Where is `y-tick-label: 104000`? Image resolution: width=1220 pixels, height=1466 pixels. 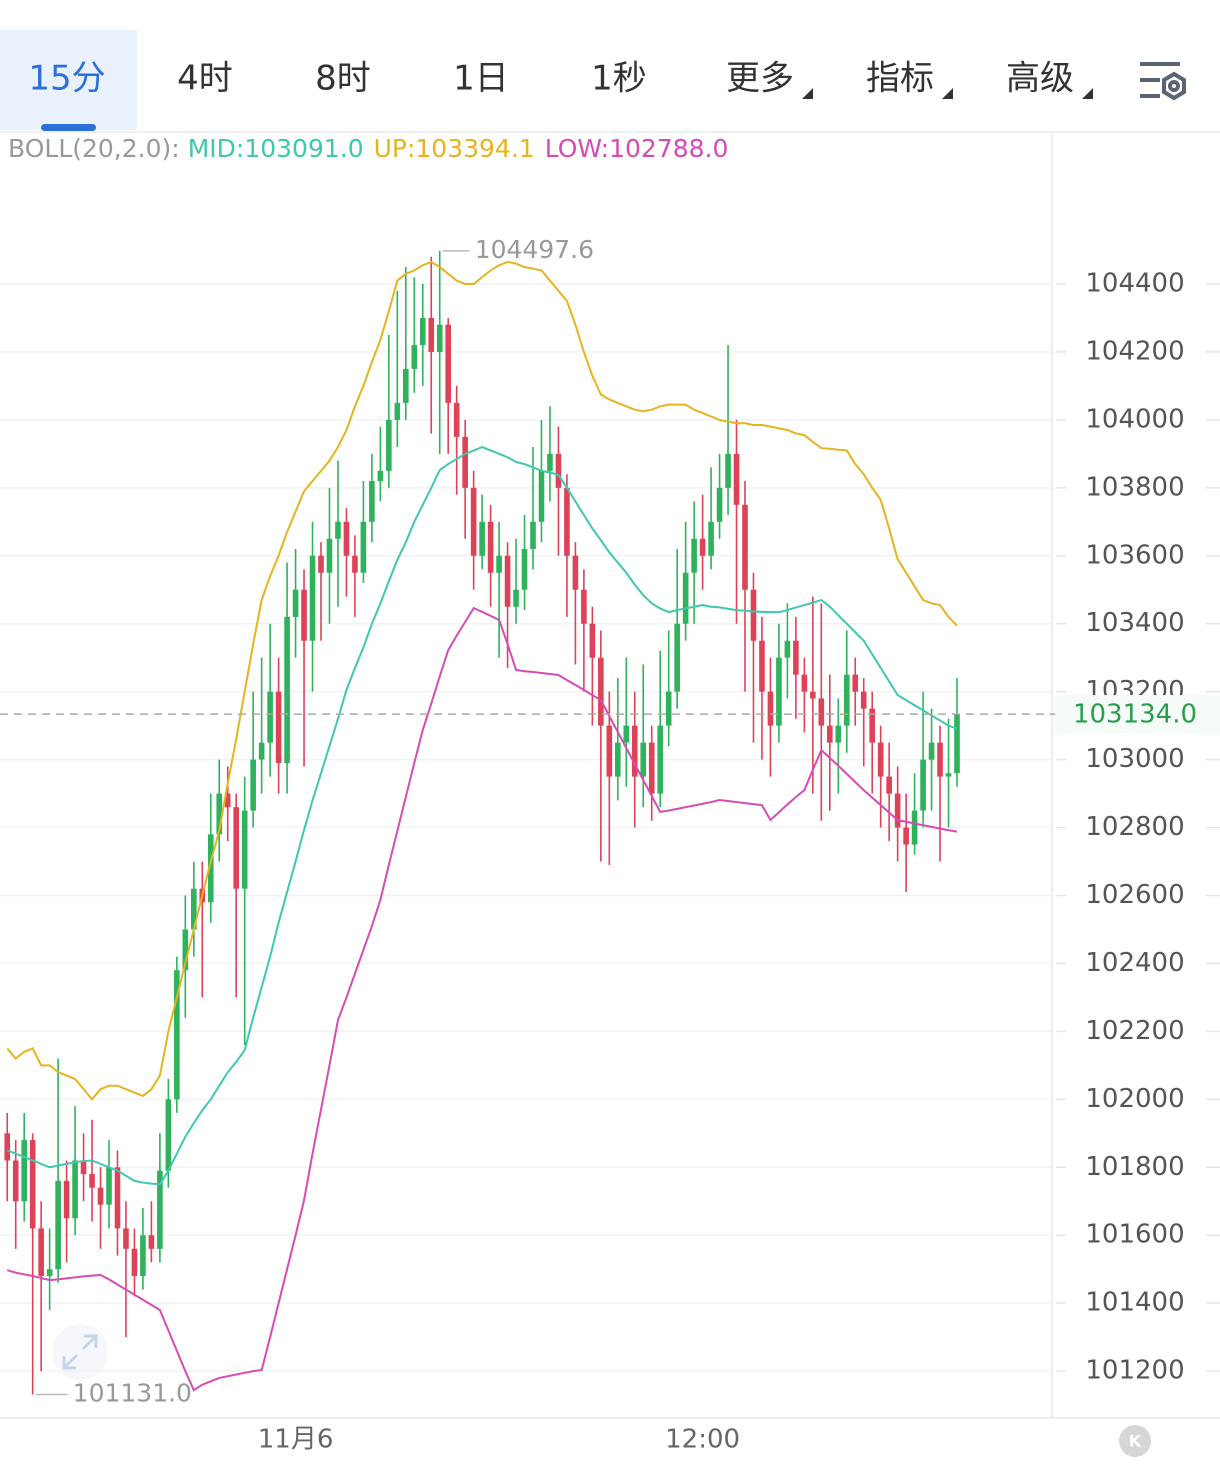 y-tick-label: 104000 is located at coordinates (1134, 419).